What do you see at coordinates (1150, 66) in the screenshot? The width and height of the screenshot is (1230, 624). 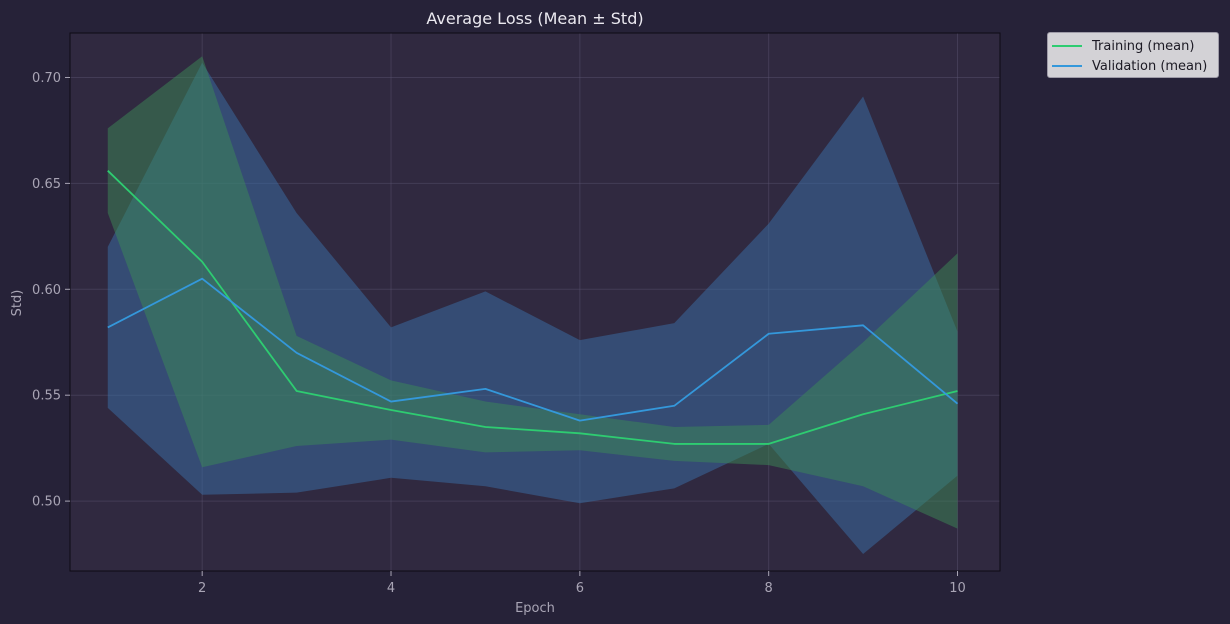 I see `legend-label-validation: Validation (mean)` at bounding box center [1150, 66].